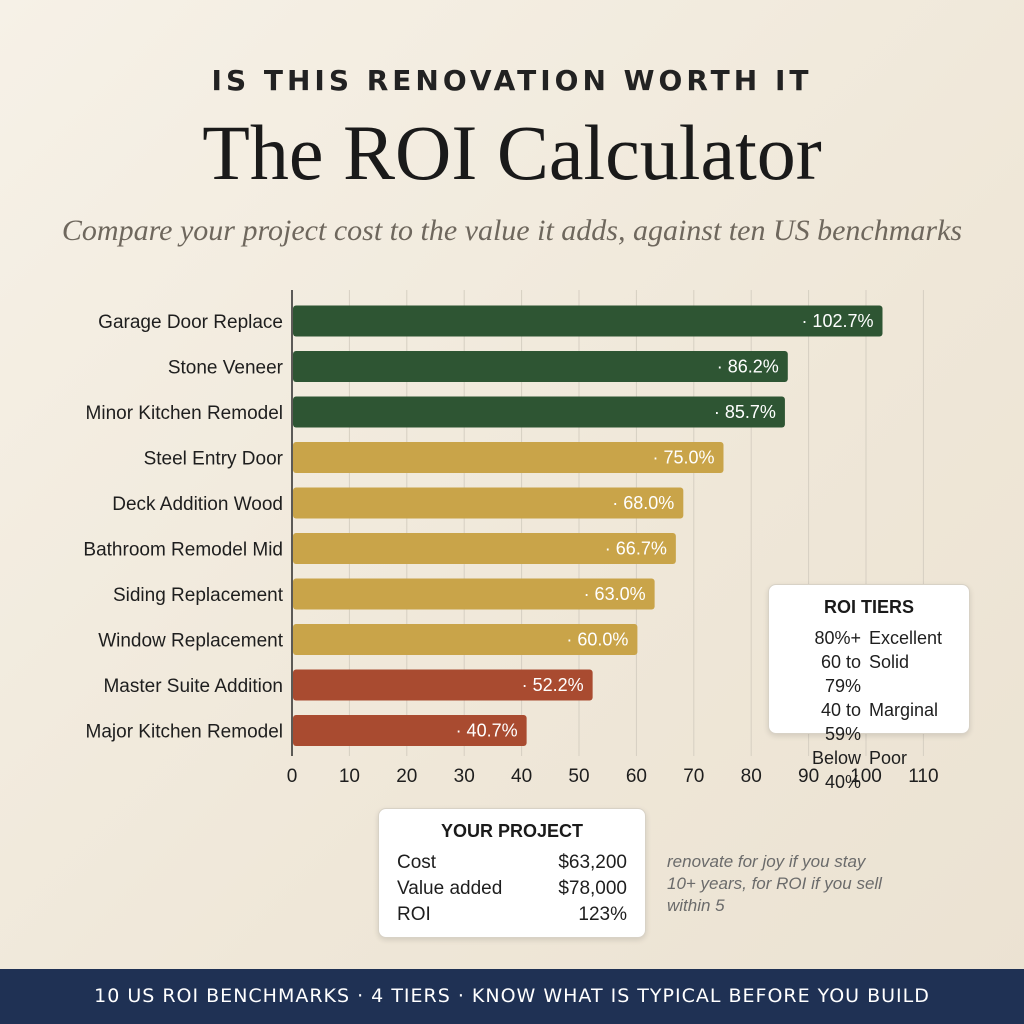  I want to click on tier-row: 80%+ Excellent, so click(869, 638).